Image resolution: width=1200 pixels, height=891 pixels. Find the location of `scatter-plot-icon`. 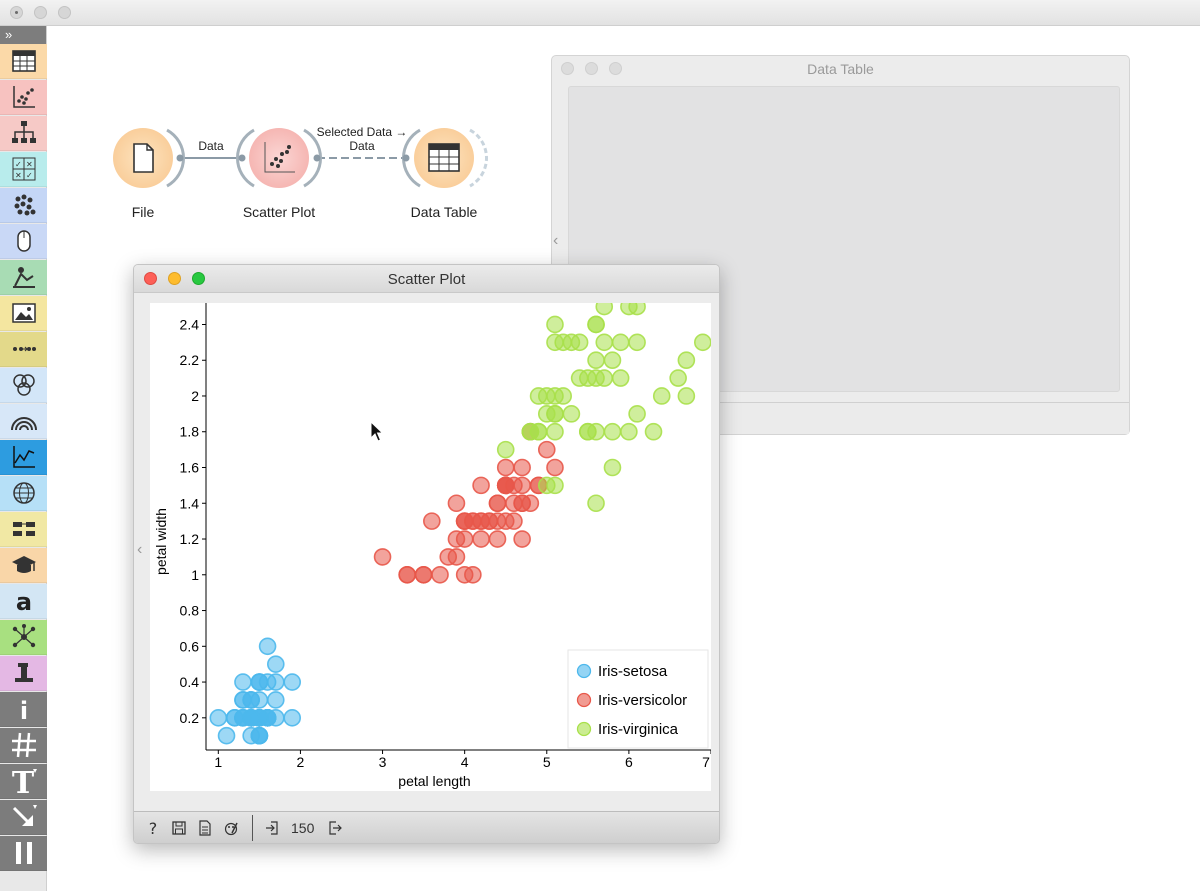

scatter-plot-icon is located at coordinates (279, 157).